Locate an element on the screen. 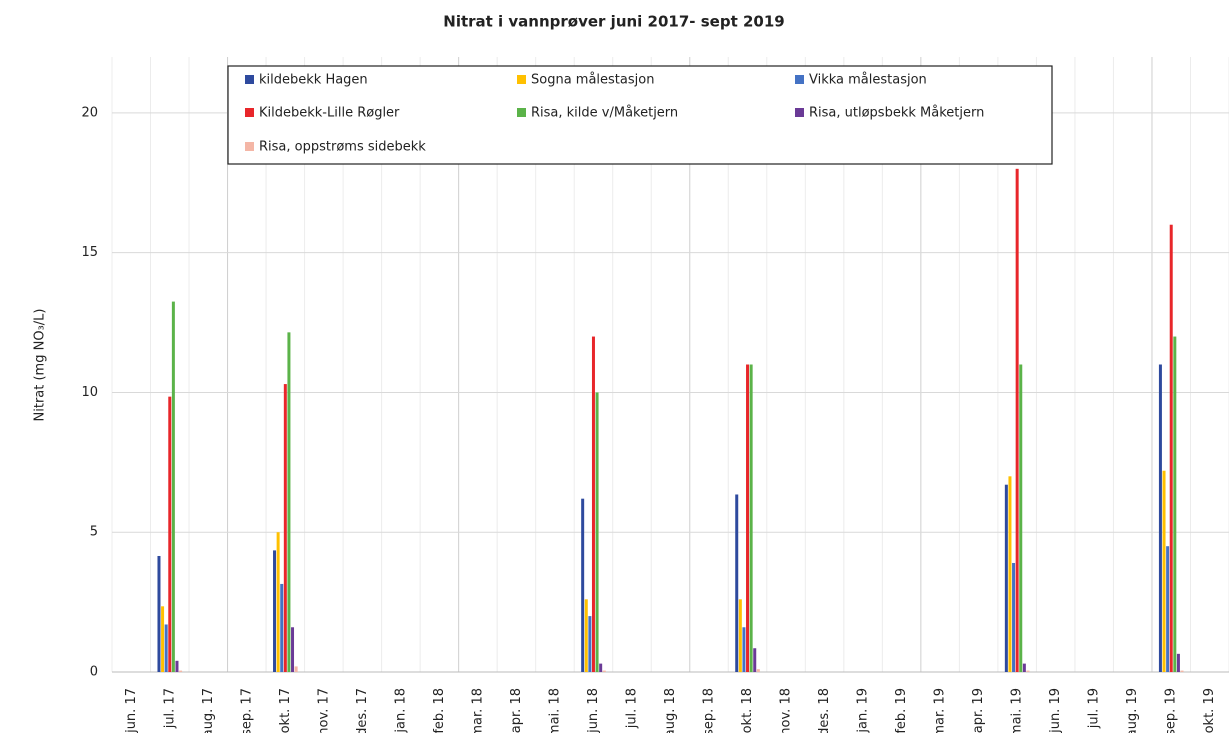  legend-label: Risa, kilde v/Måketjern is located at coordinates (604, 113).